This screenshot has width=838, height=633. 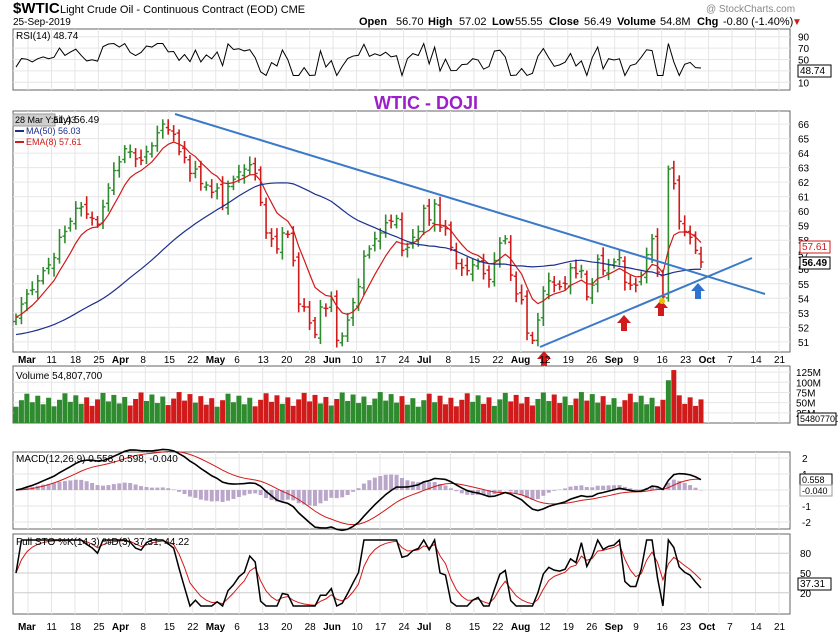 What do you see at coordinates (99, 360) in the screenshot?
I see `x-tick-label: 25` at bounding box center [99, 360].